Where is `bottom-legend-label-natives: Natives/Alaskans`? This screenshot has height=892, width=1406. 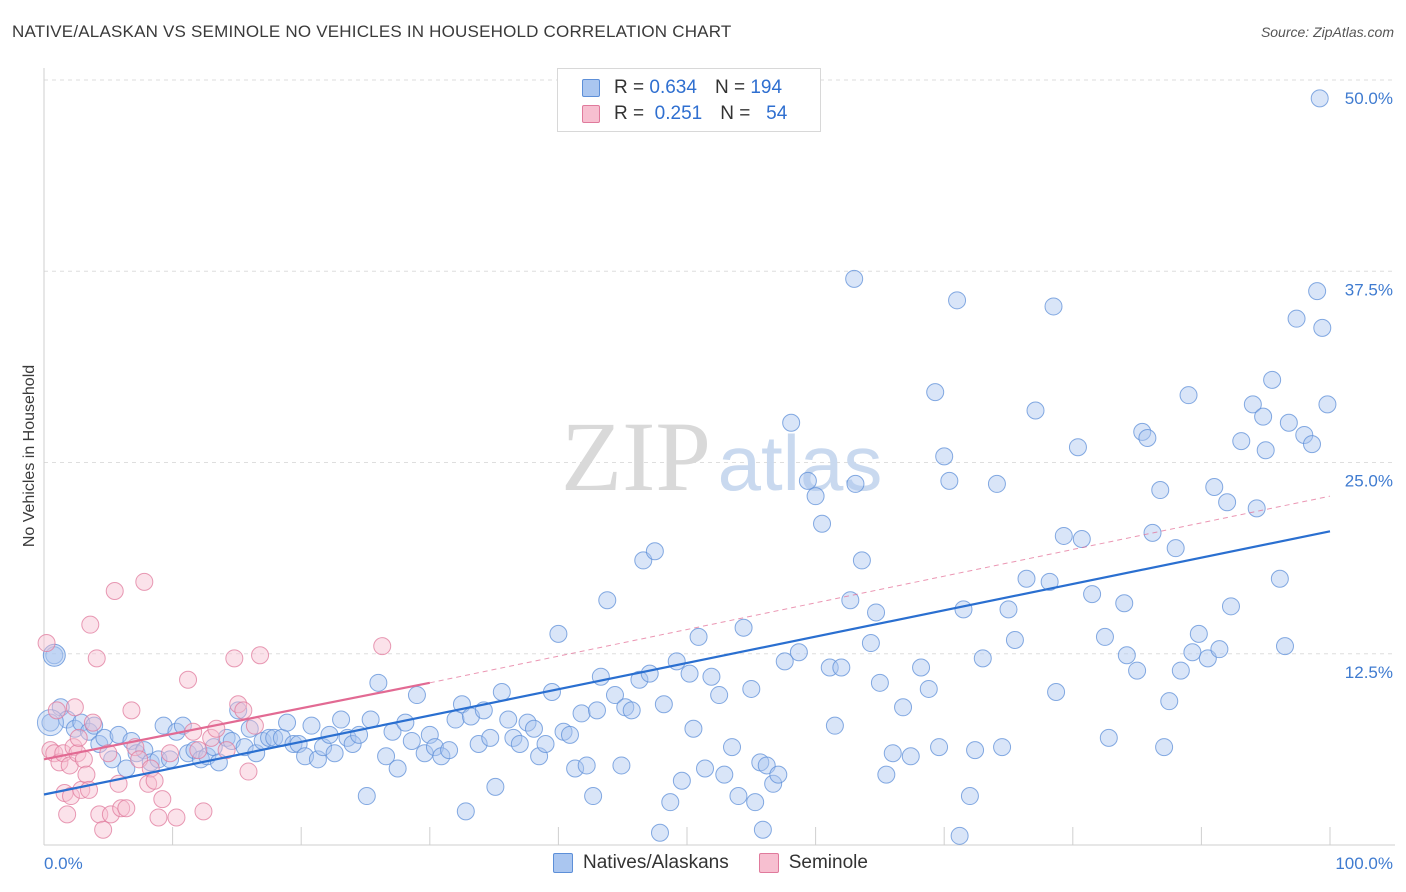
bottom-legend-label-natives: Natives/Alaskans is located at coordinates (656, 862).